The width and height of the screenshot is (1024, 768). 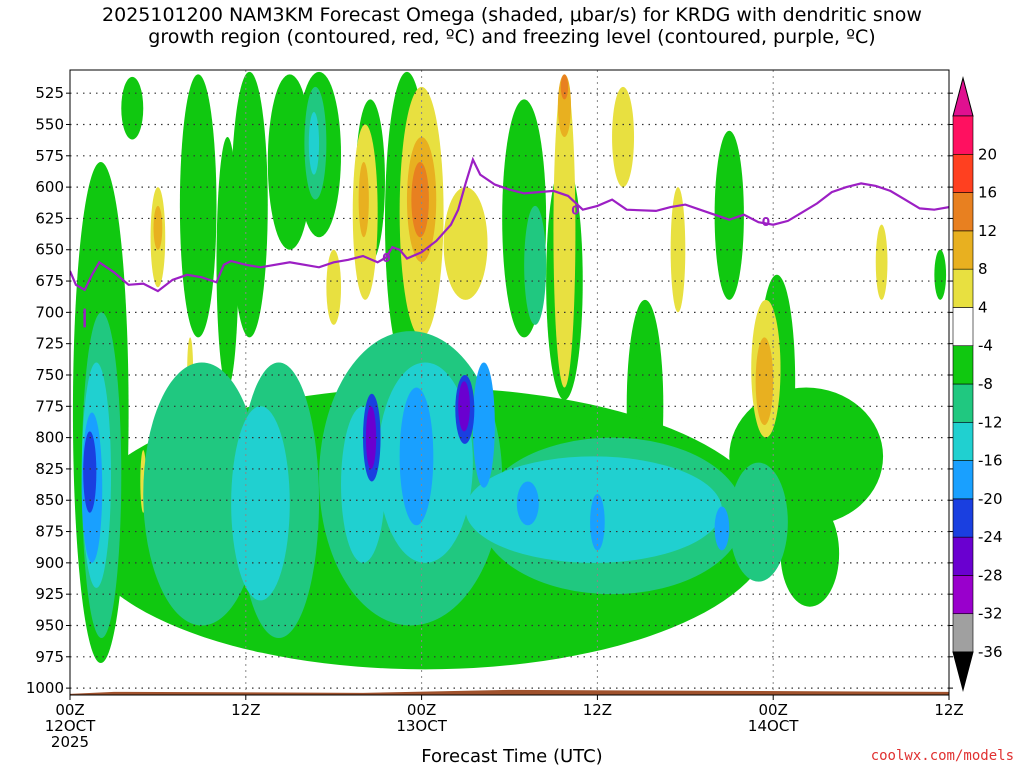 I want to click on x-tick-label: 14OCT, so click(x=773, y=726).